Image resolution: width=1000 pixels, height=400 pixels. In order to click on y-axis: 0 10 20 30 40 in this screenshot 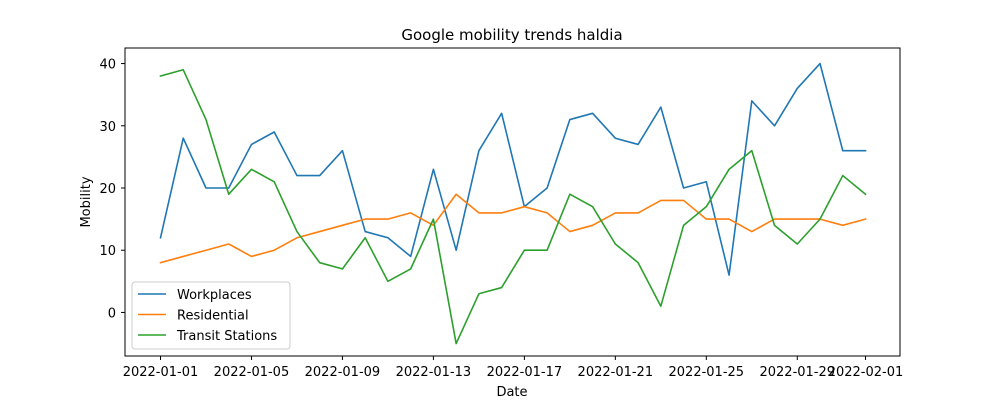, I will do `click(112, 189)`.